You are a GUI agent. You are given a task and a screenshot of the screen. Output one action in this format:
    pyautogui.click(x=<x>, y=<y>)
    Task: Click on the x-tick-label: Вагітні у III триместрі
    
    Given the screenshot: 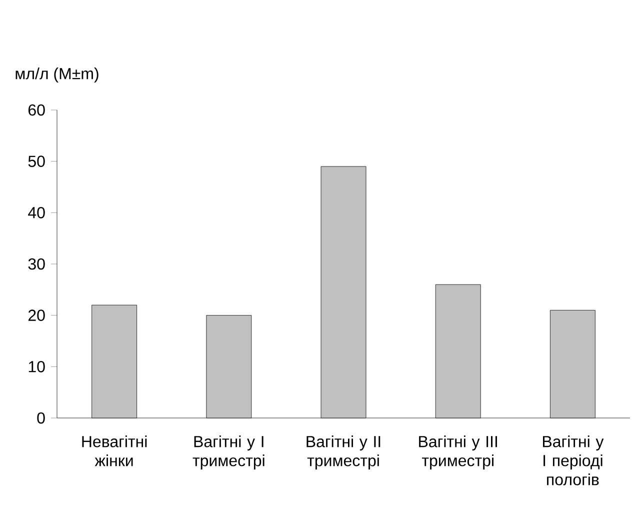 What is the action you would take?
    pyautogui.click(x=458, y=453)
    